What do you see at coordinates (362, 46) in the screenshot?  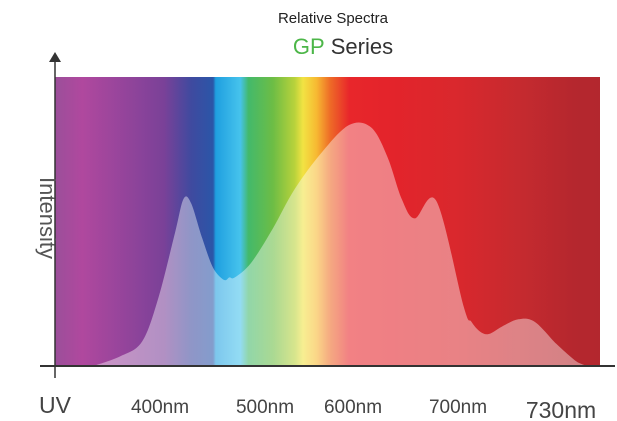 I see `subtitle-rest: Series` at bounding box center [362, 46].